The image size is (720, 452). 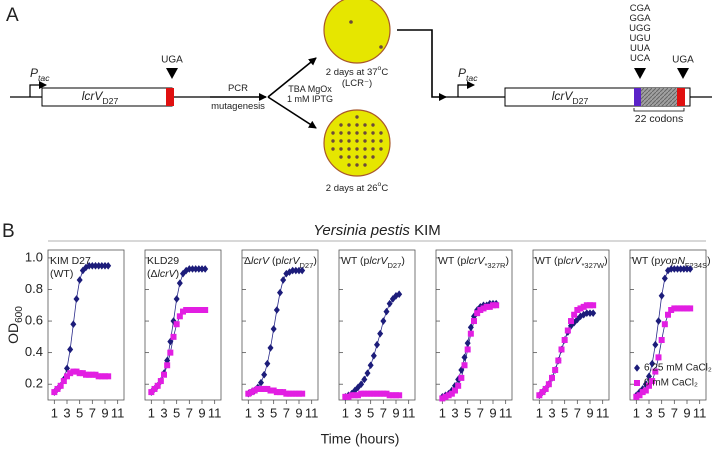 What do you see at coordinates (40, 74) in the screenshot?
I see `promoter-label: Ptac` at bounding box center [40, 74].